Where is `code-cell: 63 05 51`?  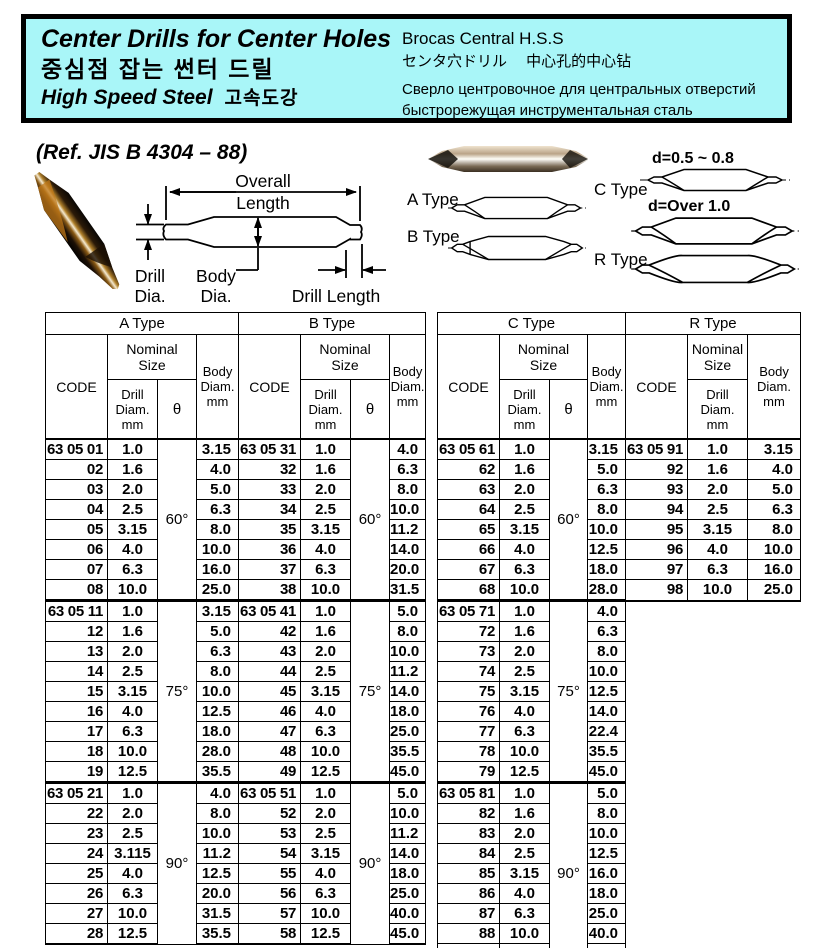
code-cell: 63 05 51 is located at coordinates (270, 792).